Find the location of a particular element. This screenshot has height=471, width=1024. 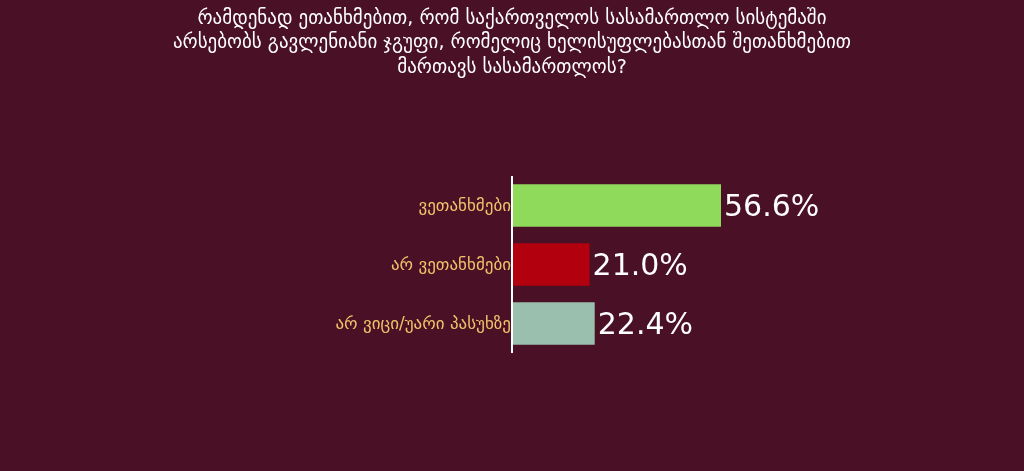

data-label: 56.6% is located at coordinates (772, 205).